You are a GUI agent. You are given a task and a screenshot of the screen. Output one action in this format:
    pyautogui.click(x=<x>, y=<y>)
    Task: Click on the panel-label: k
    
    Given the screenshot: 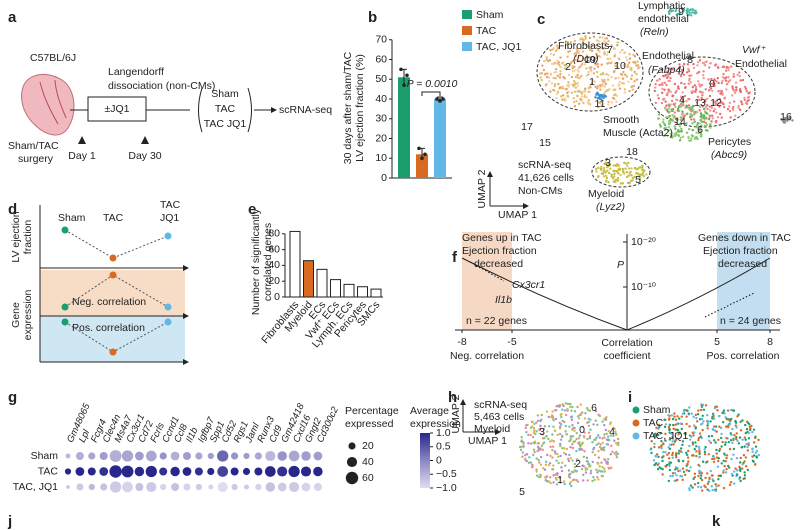 What is the action you would take?
    pyautogui.click(x=716, y=521)
    